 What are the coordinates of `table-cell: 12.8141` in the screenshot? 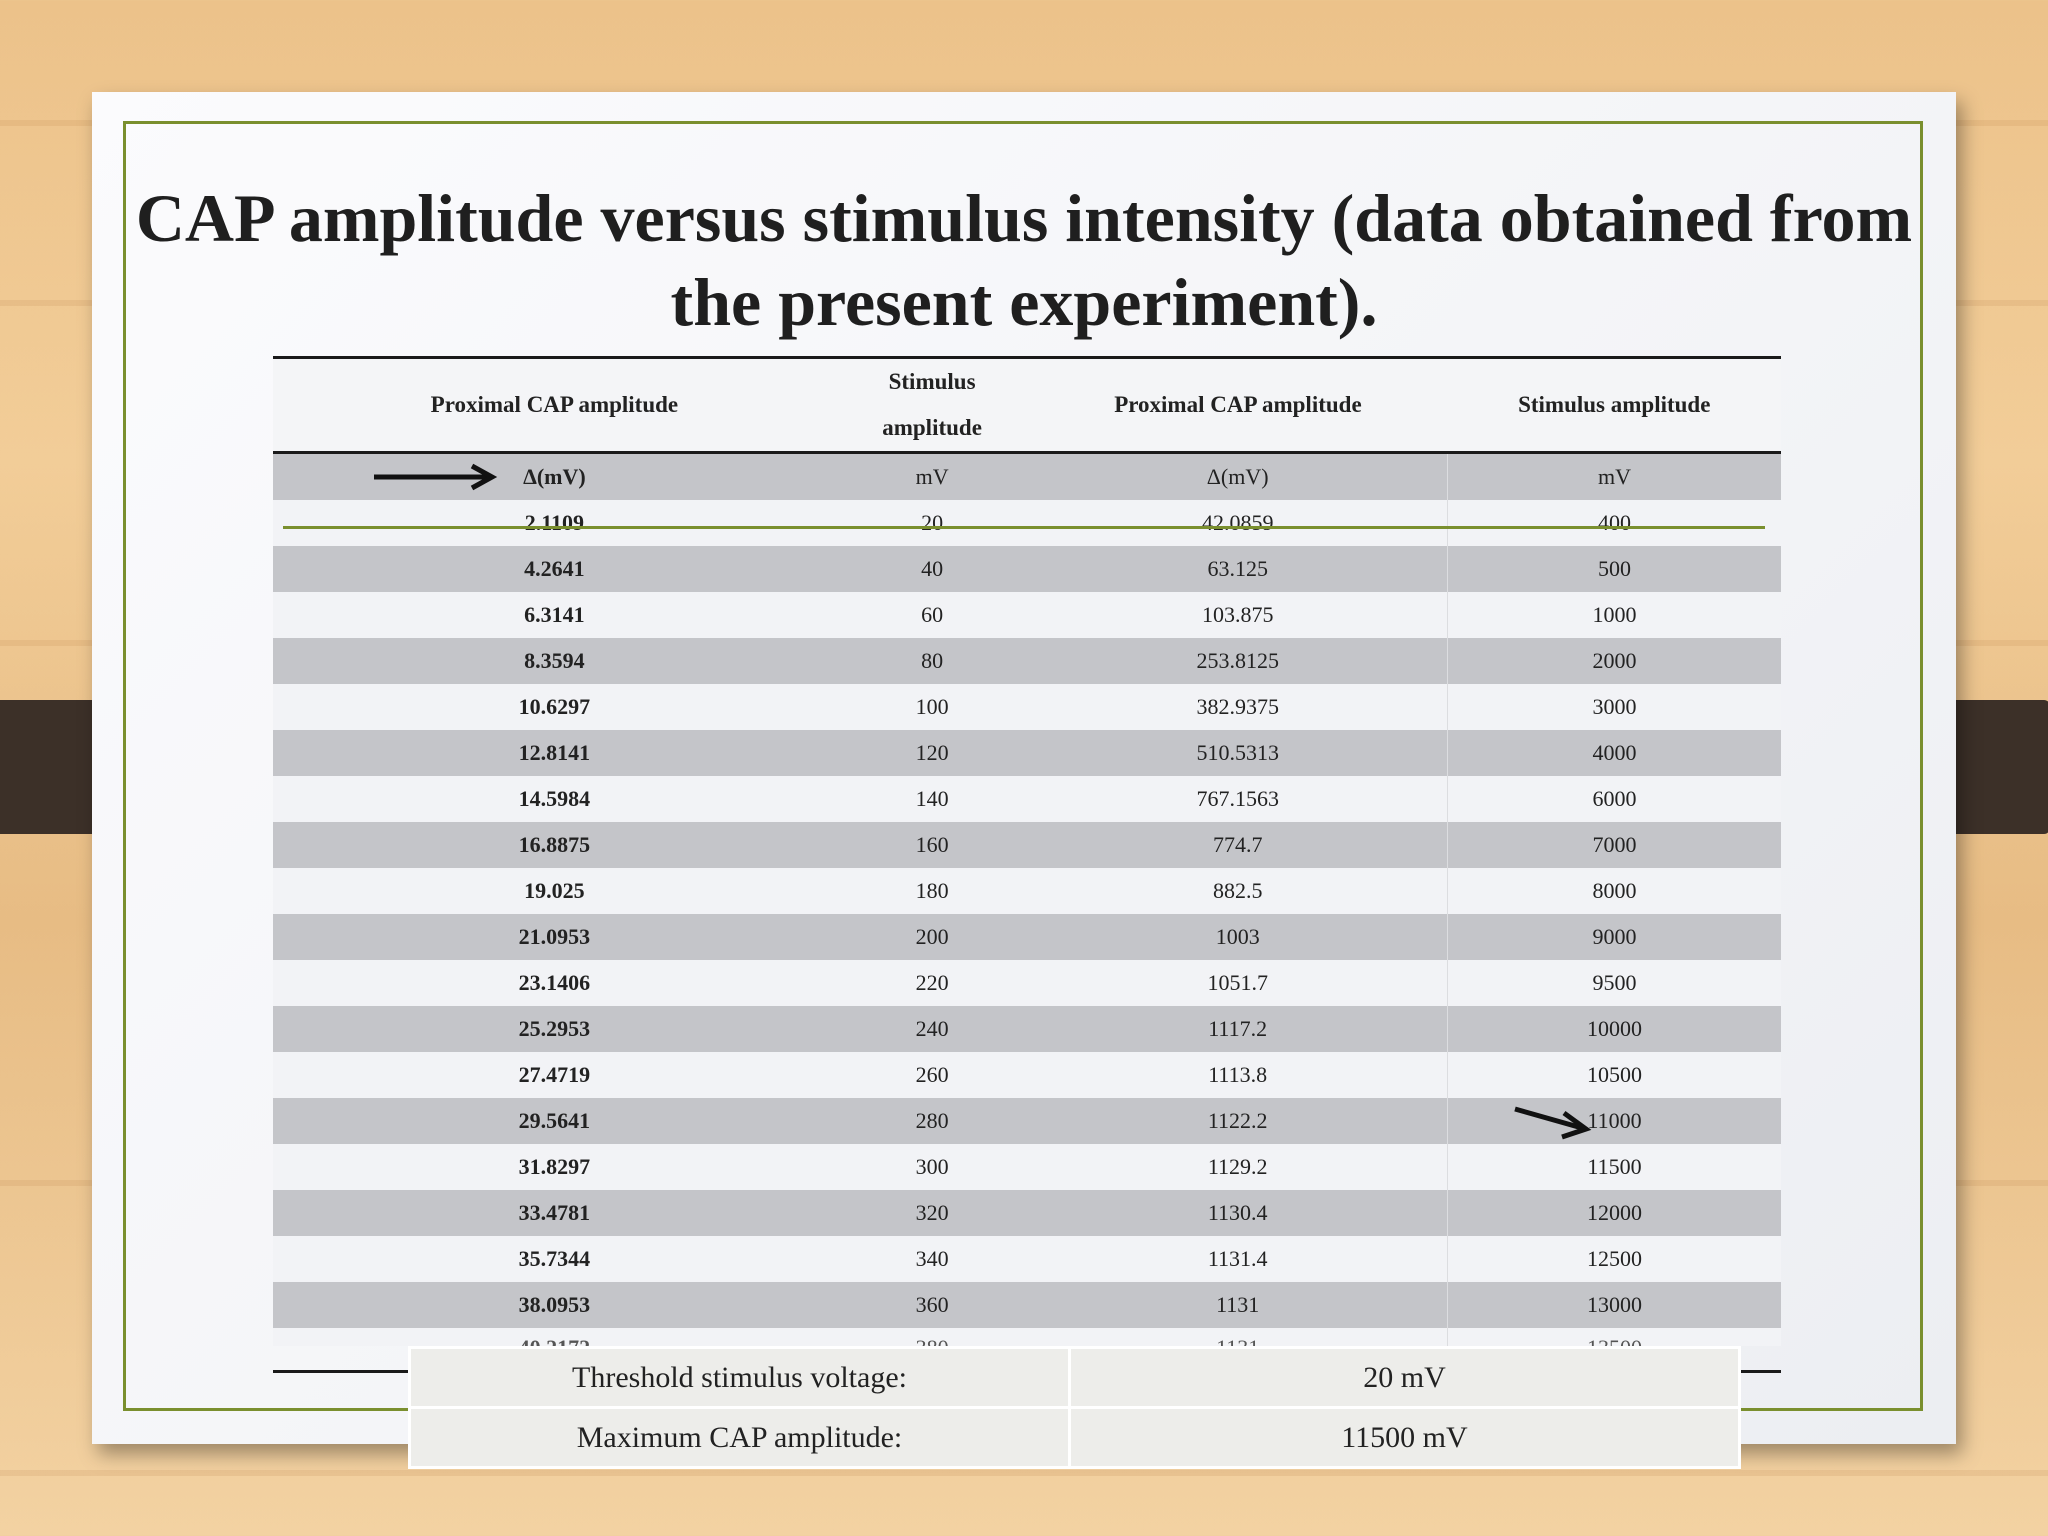 It's located at (554, 753).